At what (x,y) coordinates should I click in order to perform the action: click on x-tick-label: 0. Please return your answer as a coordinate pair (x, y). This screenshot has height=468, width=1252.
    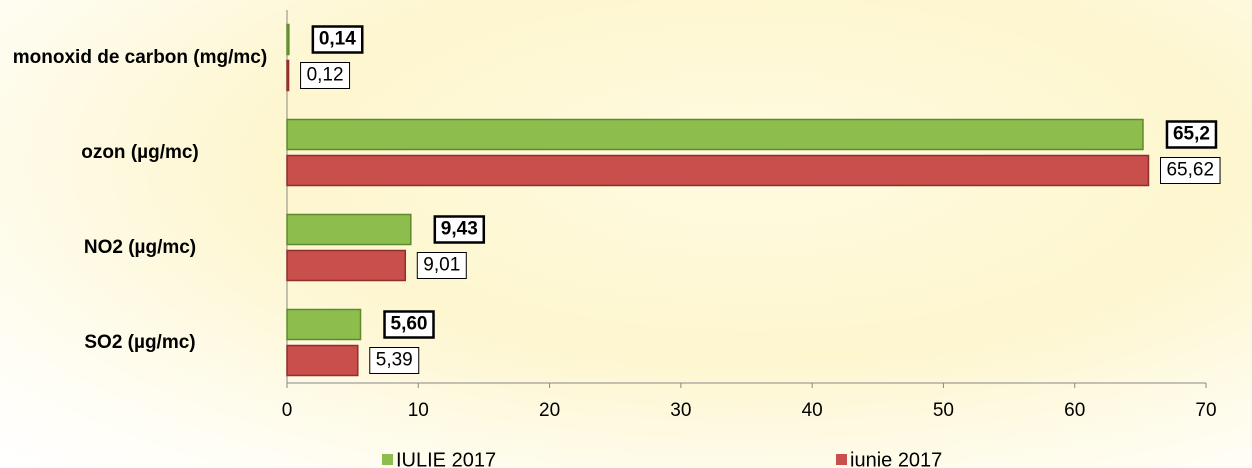
    Looking at the image, I should click on (287, 410).